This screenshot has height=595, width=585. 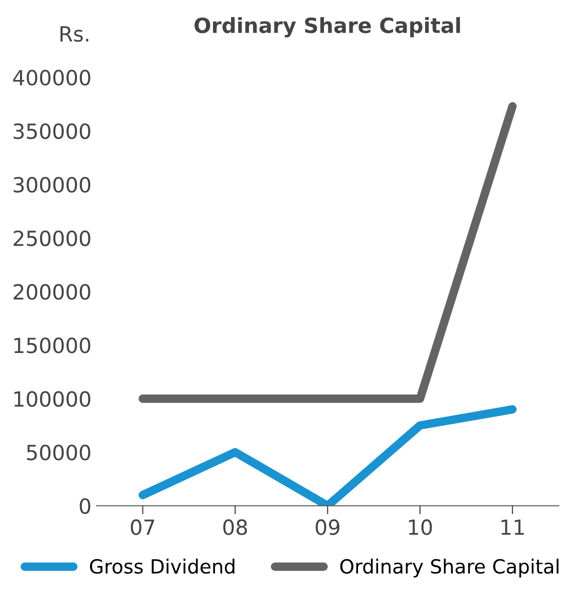 What do you see at coordinates (420, 527) in the screenshot?
I see `x-tick-label: 10` at bounding box center [420, 527].